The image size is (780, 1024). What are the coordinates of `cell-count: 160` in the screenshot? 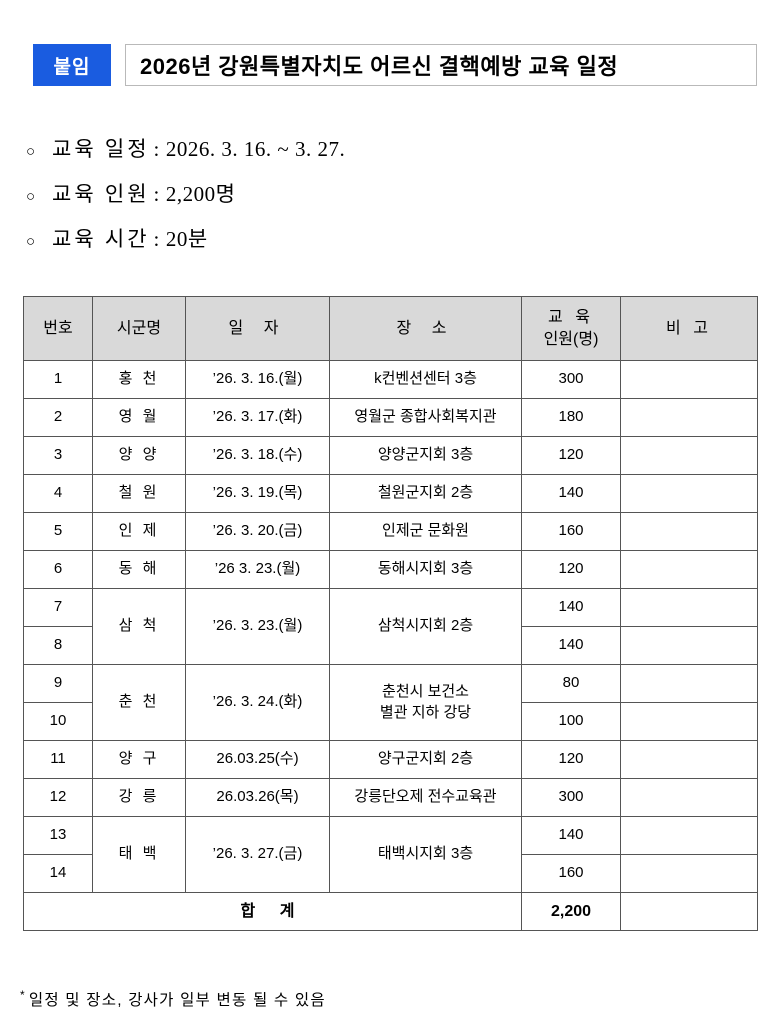 It's located at (571, 531).